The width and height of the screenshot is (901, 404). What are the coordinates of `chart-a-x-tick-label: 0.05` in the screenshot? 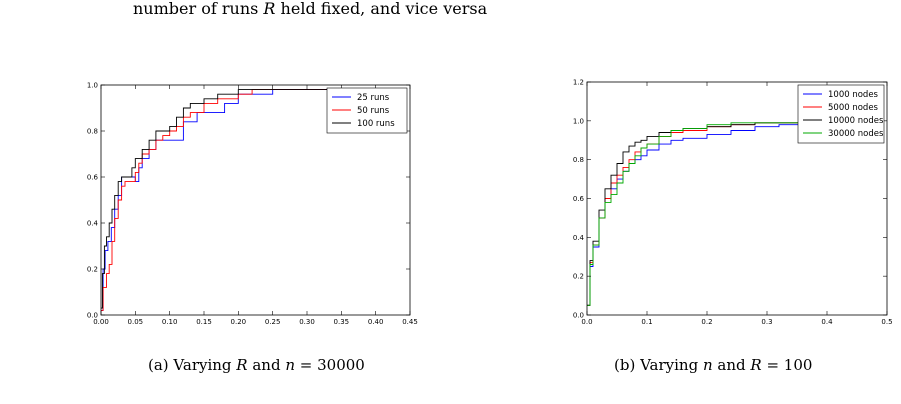 It's located at (136, 322).